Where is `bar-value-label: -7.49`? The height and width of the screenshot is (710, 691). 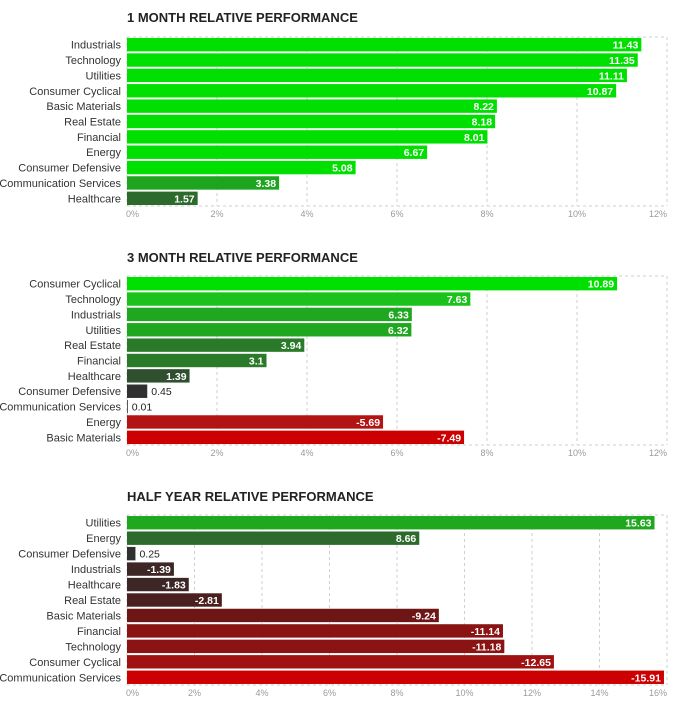
bar-value-label: -7.49 is located at coordinates (449, 438).